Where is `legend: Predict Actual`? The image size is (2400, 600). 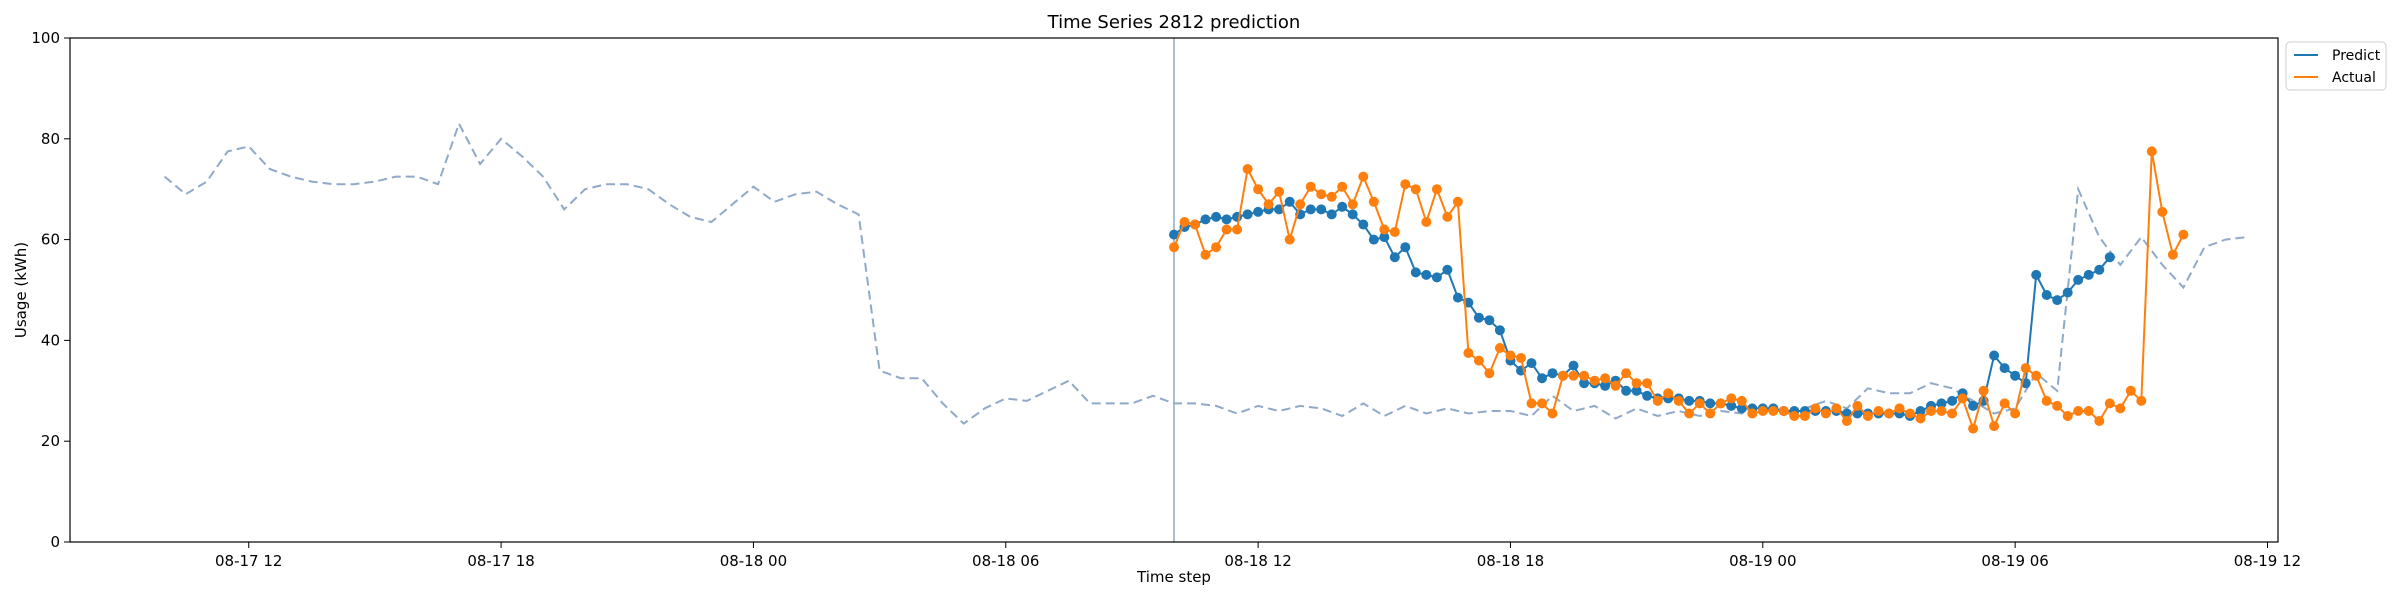 legend: Predict Actual is located at coordinates (2336, 66).